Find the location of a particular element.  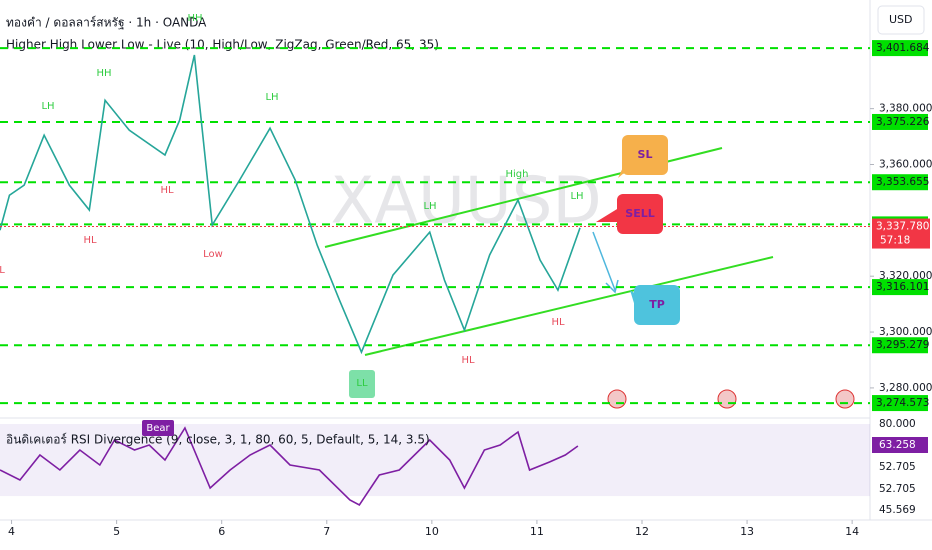

x-tick-label: 12 is located at coordinates (642, 531).